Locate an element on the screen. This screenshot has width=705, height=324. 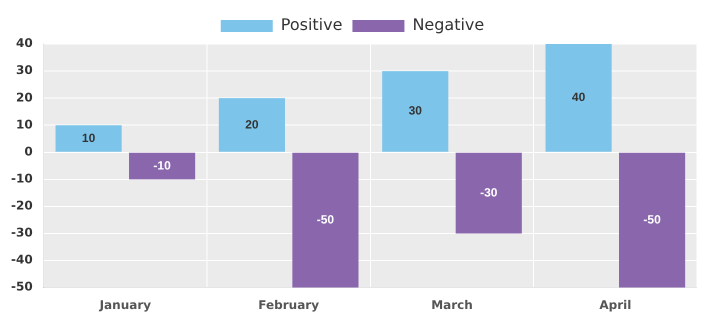
y-tick-label: -20 is located at coordinates (21, 205).